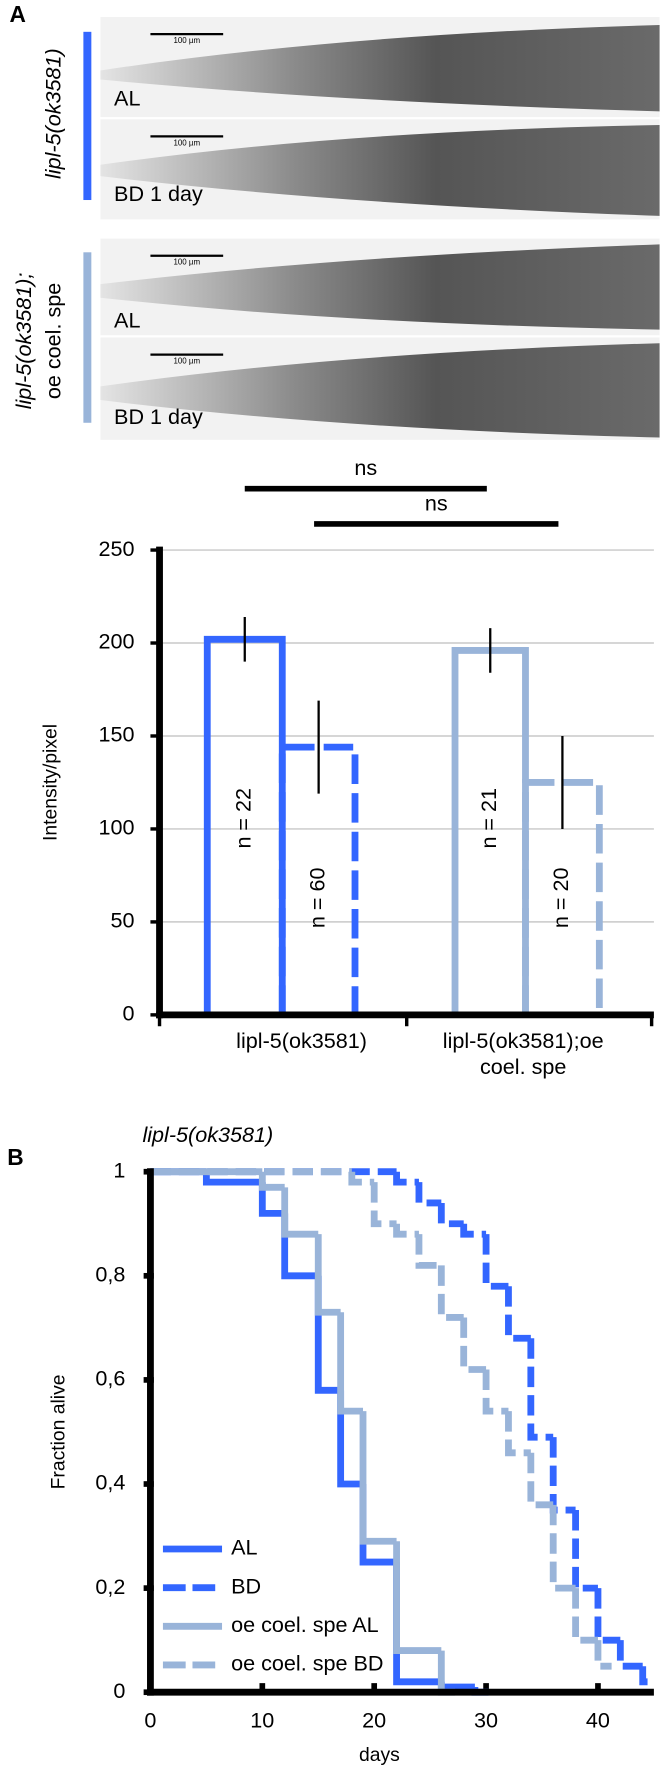  Describe the element at coordinates (262, 1719) in the screenshot. I see `x-tick-label: 10` at that location.